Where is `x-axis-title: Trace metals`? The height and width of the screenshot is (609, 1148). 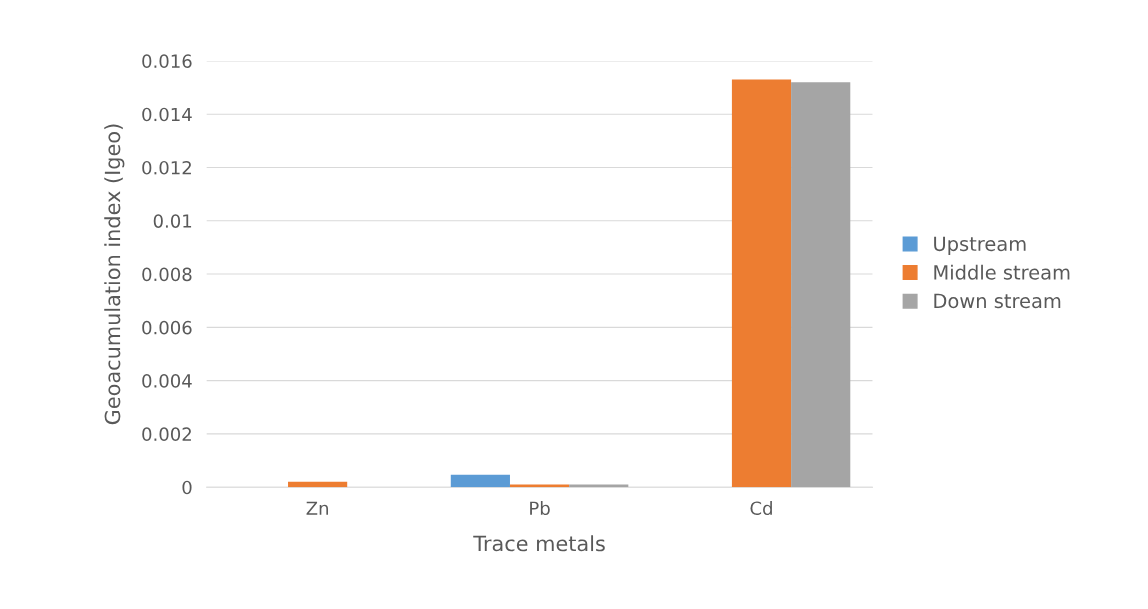 x-axis-title: Trace metals is located at coordinates (539, 543).